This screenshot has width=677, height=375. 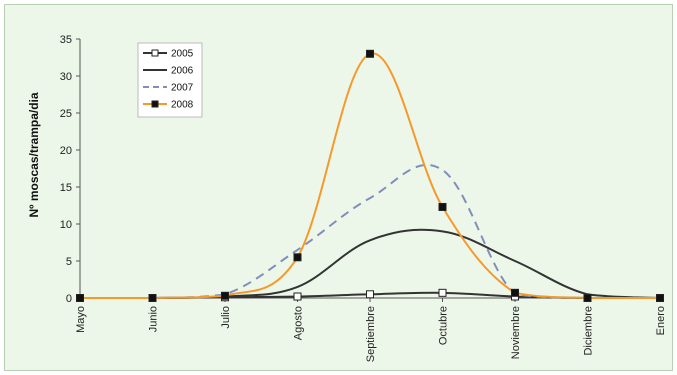 I want to click on x-tick-label: Agosto, so click(x=299, y=323).